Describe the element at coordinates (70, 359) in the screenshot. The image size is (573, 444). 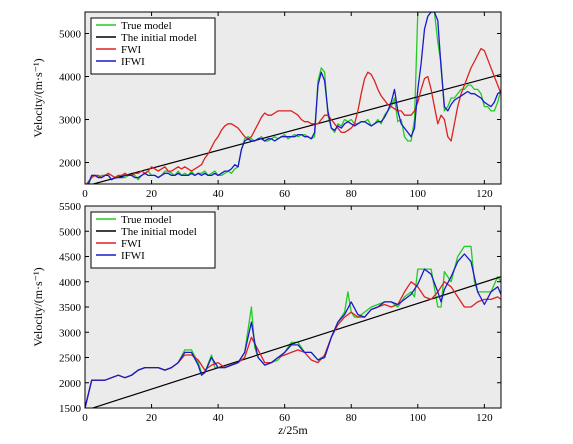
I see `bottom-y-tick-label: 2500` at that location.